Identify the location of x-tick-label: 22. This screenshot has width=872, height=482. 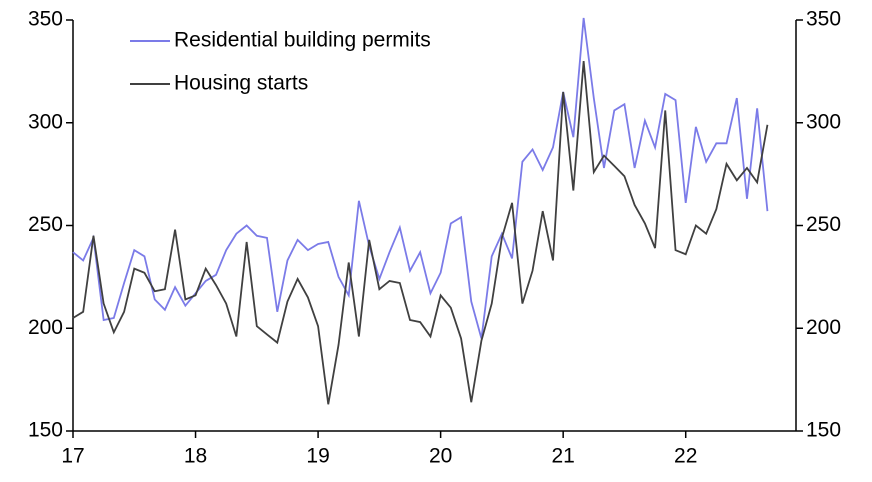
(685, 456).